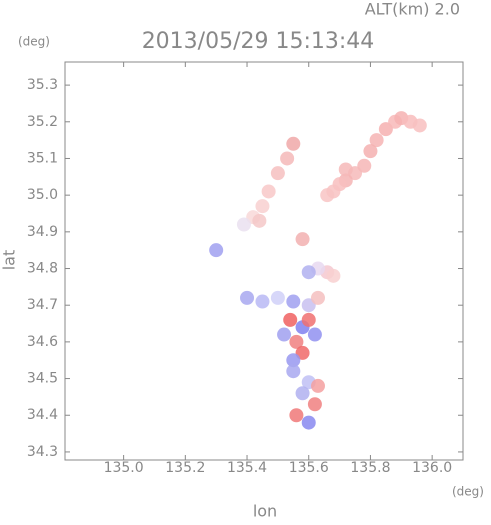  Describe the element at coordinates (432, 468) in the screenshot. I see `x-tick-label: 136.0` at that location.